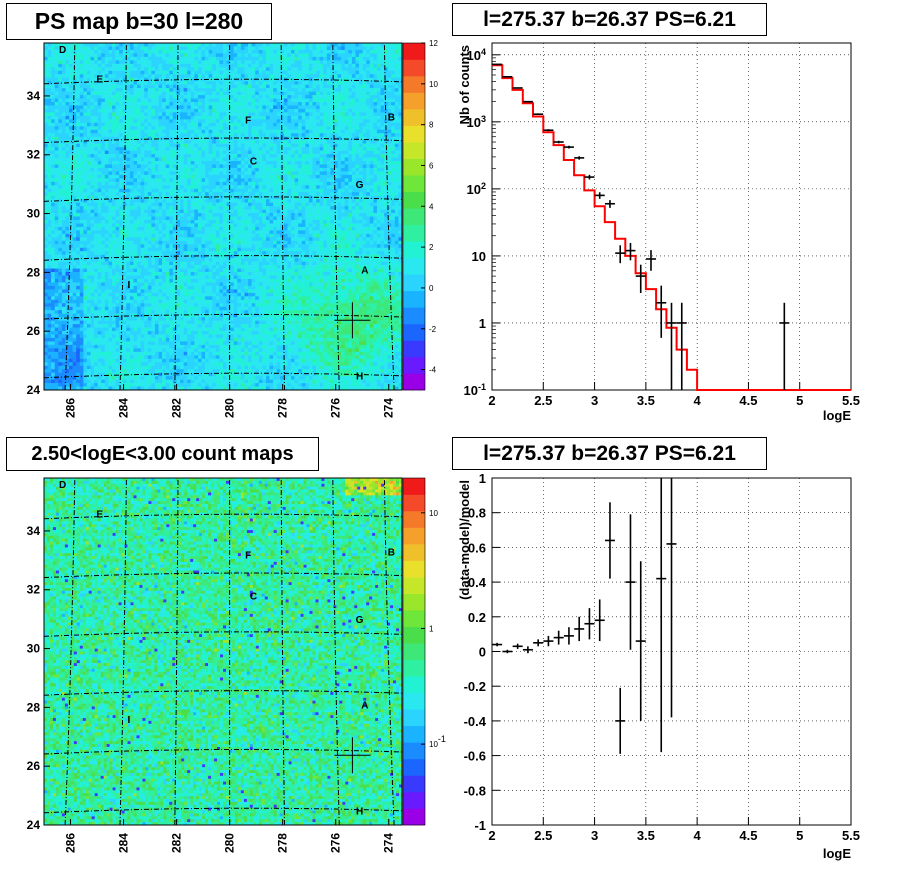 This screenshot has height=871, width=898. What do you see at coordinates (34, 155) in the screenshot?
I see `y-tick-label: 32` at bounding box center [34, 155].